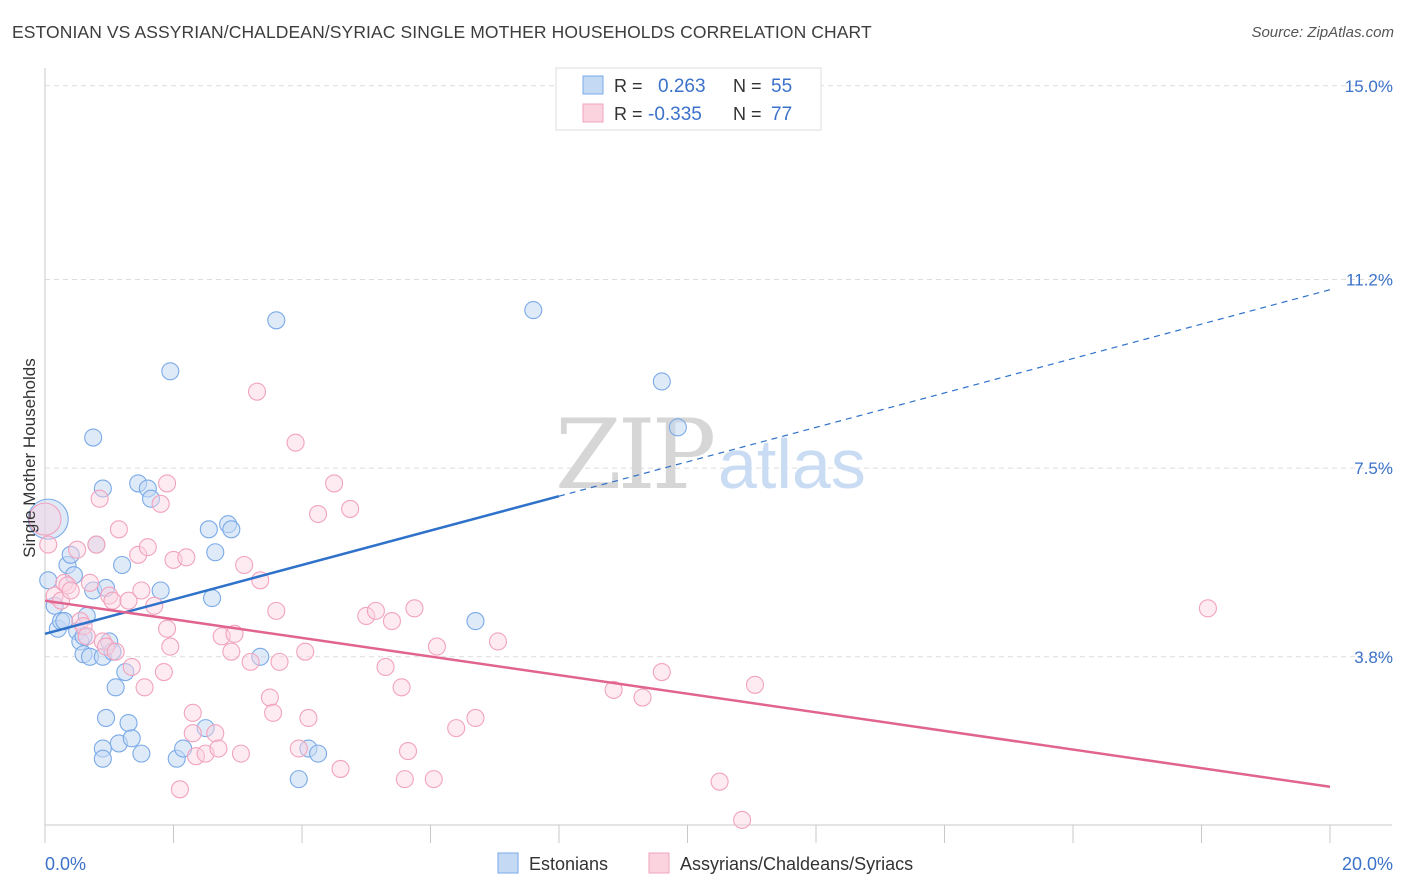  Describe the element at coordinates (508, 863) in the screenshot. I see `bottom-legend-swatch-estonians` at that location.